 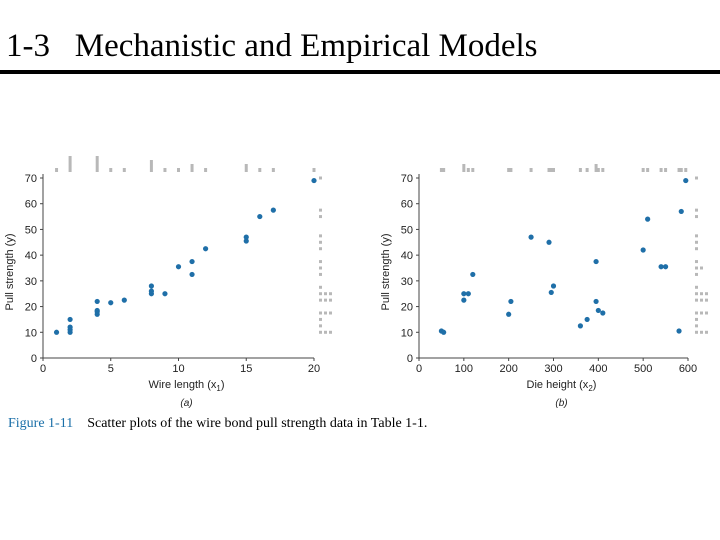 I want to click on x-tick-label: 400, so click(x=598, y=369).